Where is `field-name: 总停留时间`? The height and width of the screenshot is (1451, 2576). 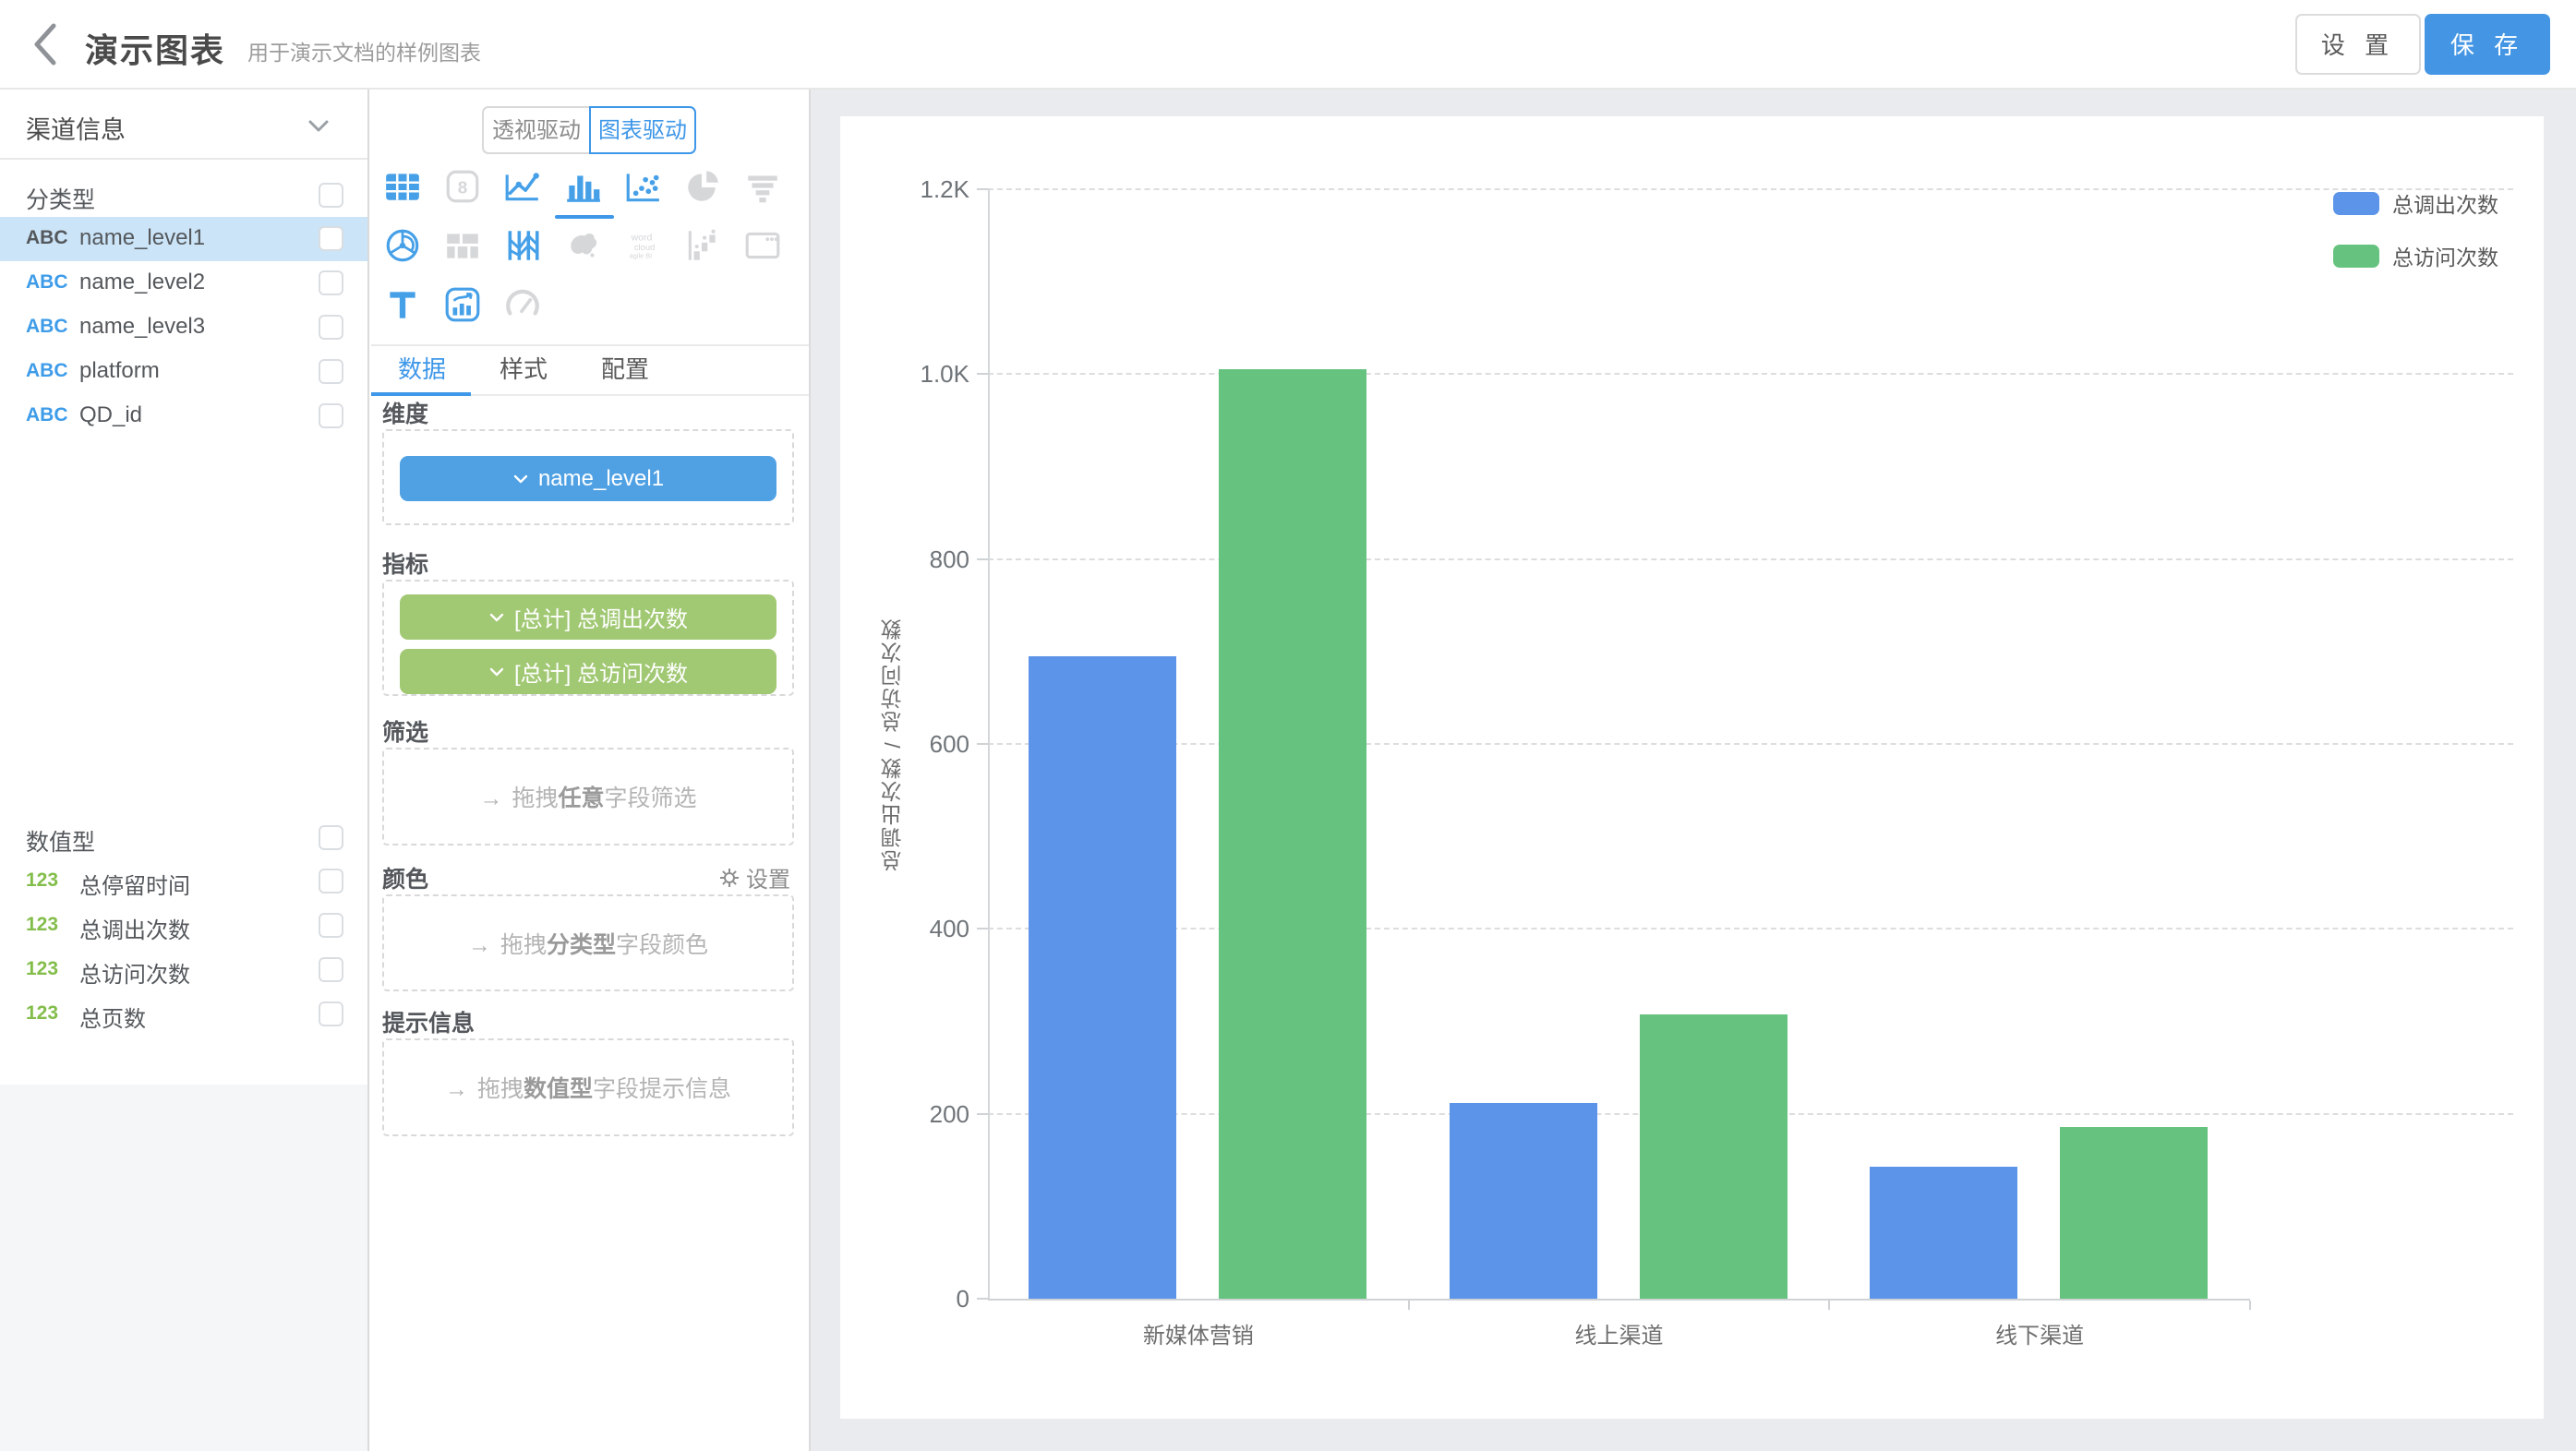 field-name: 总停留时间 is located at coordinates (134, 887).